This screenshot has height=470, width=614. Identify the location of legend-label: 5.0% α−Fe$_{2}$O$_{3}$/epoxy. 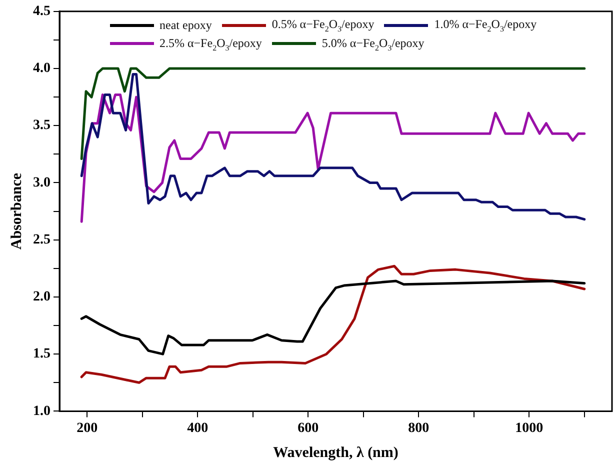
(373, 44).